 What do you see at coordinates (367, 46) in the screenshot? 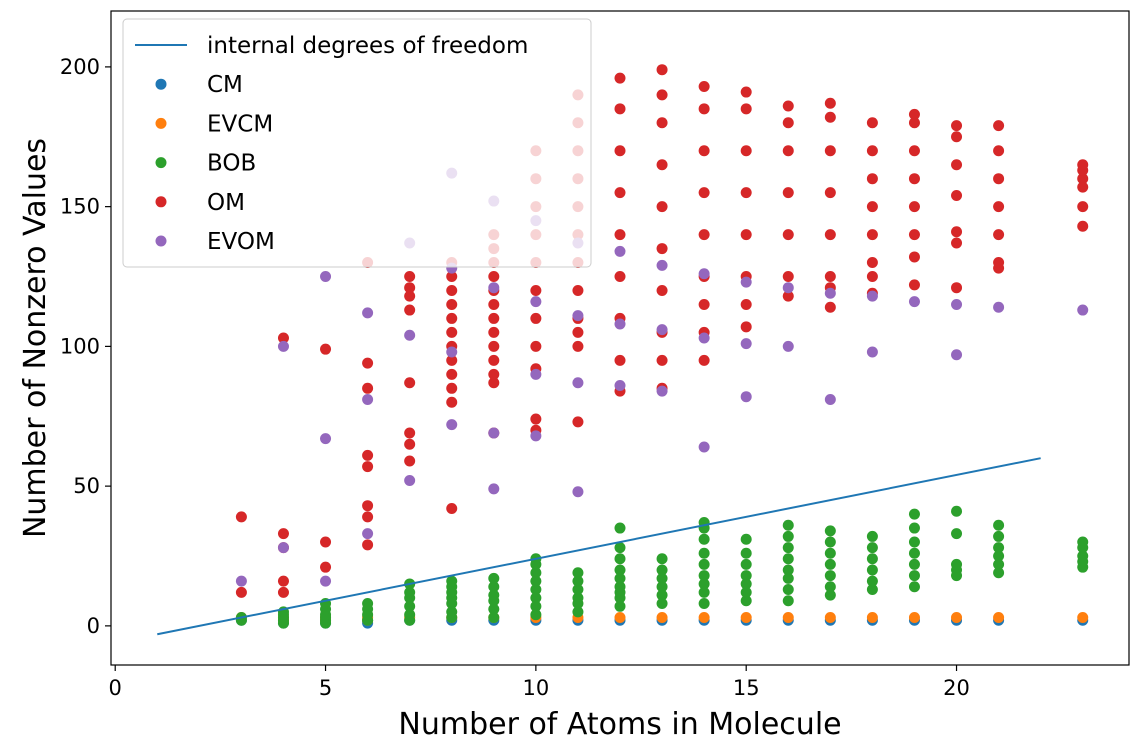
I see `legend-label: internal degrees of freedom` at bounding box center [367, 46].